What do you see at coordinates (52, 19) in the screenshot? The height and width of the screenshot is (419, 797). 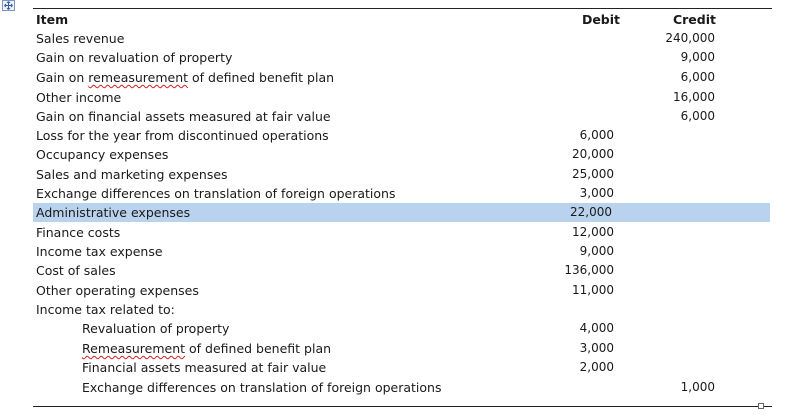 I see `header-item: Item` at bounding box center [52, 19].